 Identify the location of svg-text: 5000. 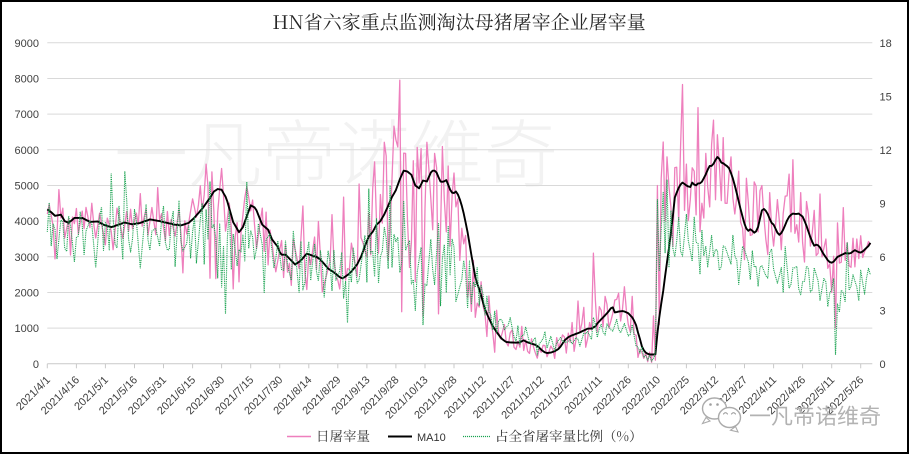
(27, 187).